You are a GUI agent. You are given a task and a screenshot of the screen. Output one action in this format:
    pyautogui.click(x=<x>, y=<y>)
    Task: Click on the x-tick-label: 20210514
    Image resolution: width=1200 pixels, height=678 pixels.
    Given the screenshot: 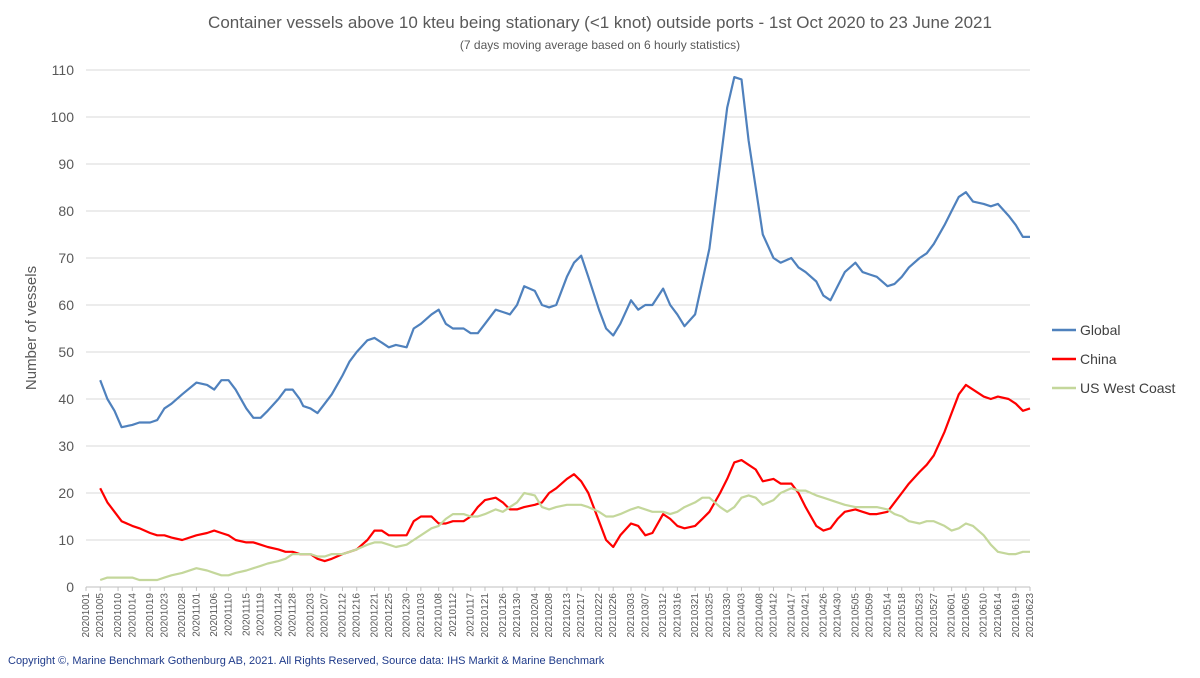 What is the action you would take?
    pyautogui.click(x=888, y=615)
    